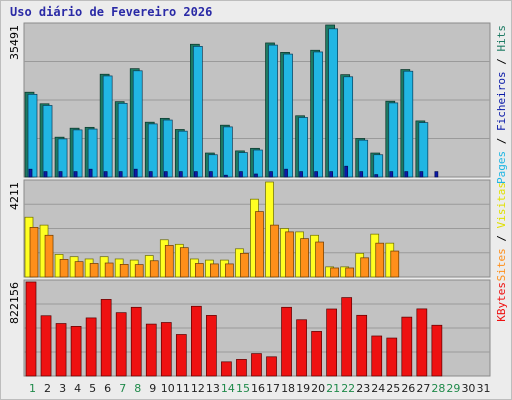 This screenshot has height=400, width=512. I want to click on day-label-29: 29, so click(453, 388).